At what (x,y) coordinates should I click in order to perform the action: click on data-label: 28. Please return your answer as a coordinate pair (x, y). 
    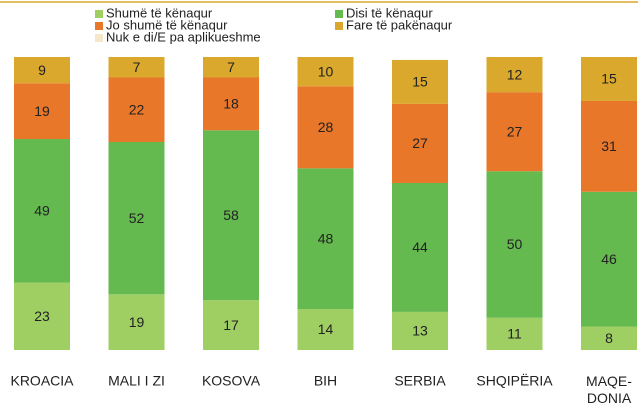
    Looking at the image, I should click on (326, 127).